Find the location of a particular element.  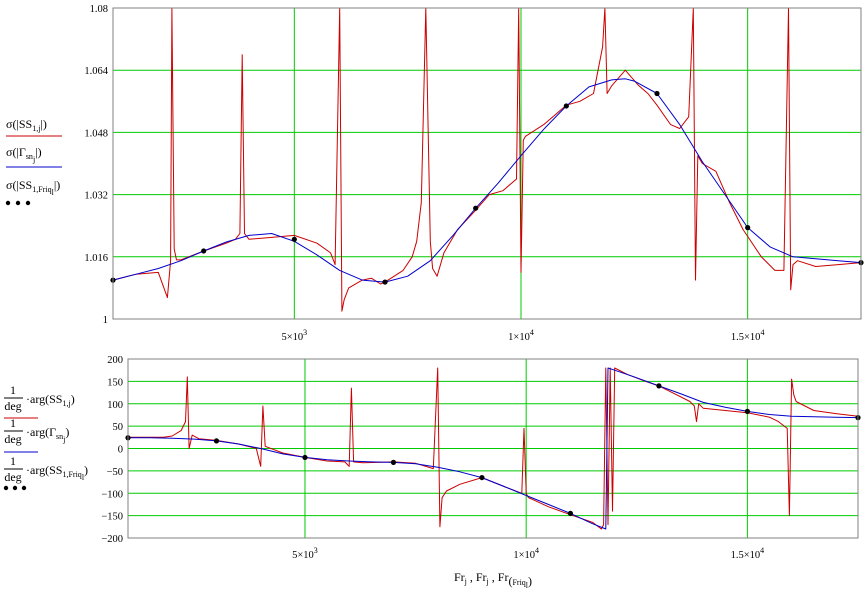

legend-entry-magnitude-gamma: σ(|Γsnj|) is located at coordinates (34, 156).